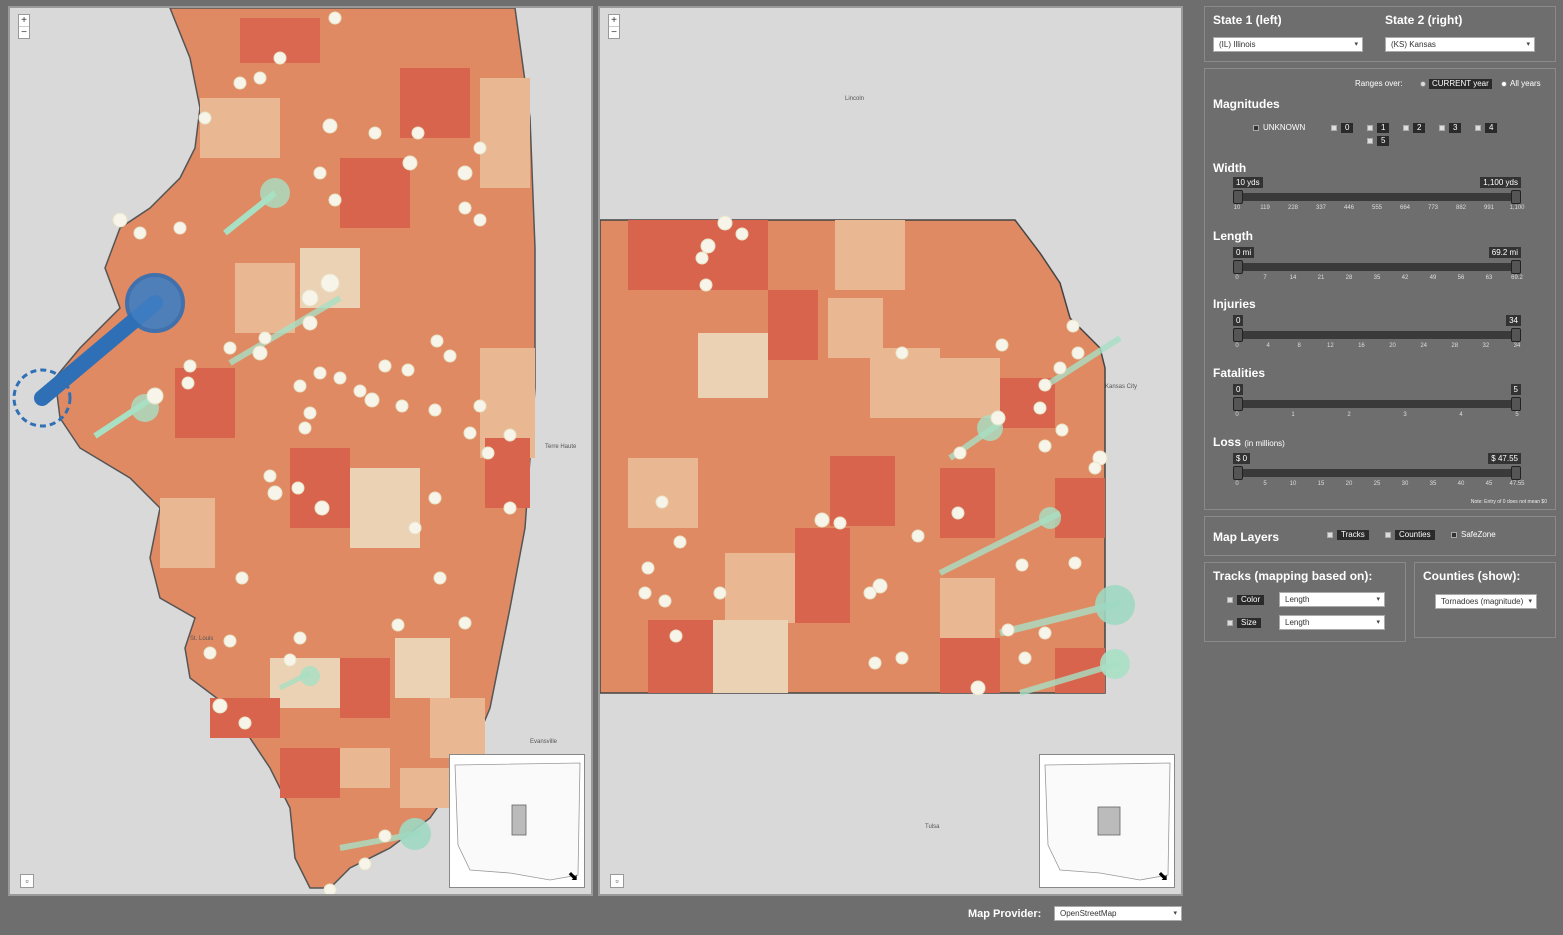  What do you see at coordinates (1297, 599) in the screenshot?
I see `tracks-color-value: Length` at bounding box center [1297, 599].